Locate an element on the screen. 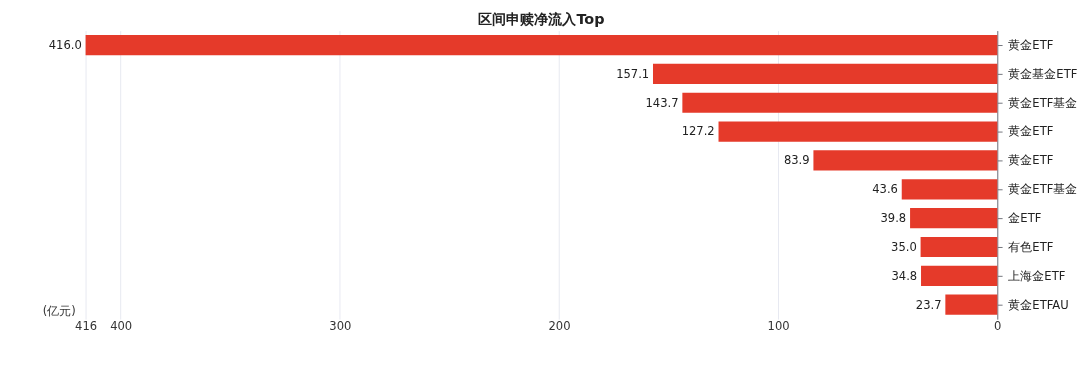  data-label: 416.0 is located at coordinates (65, 44).